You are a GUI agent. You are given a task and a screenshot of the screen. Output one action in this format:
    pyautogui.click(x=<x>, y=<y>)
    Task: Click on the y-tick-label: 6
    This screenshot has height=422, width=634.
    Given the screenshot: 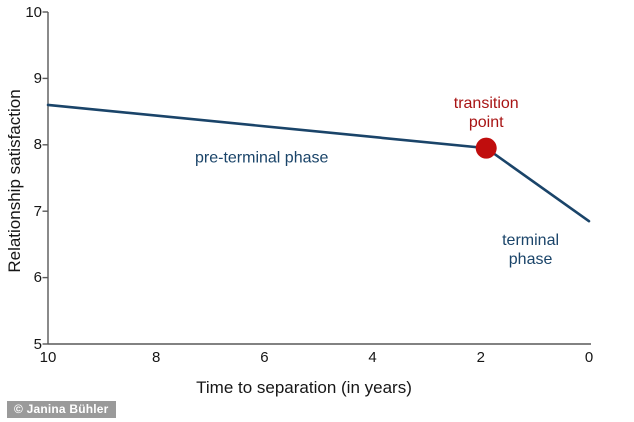 What is the action you would take?
    pyautogui.click(x=37, y=278)
    